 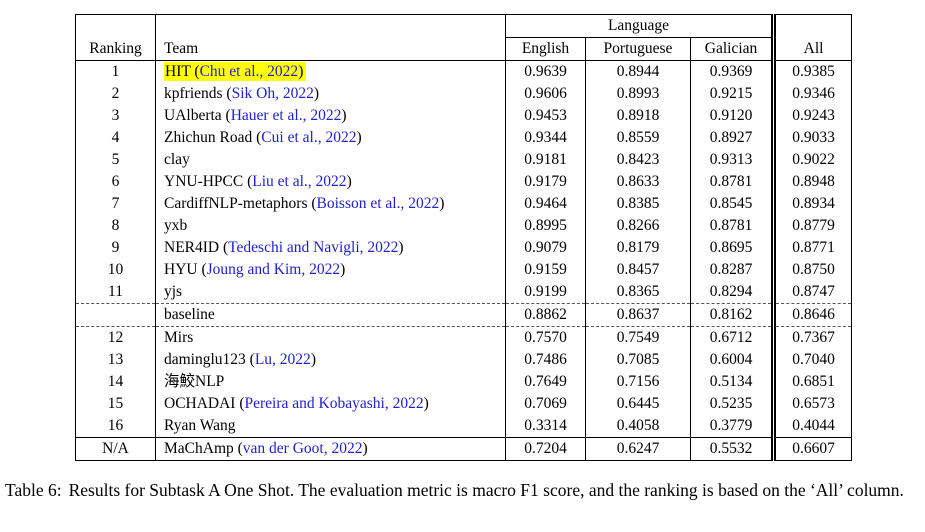 What do you see at coordinates (378, 203) in the screenshot?
I see `citation-link: Boisson et al., 2022` at bounding box center [378, 203].